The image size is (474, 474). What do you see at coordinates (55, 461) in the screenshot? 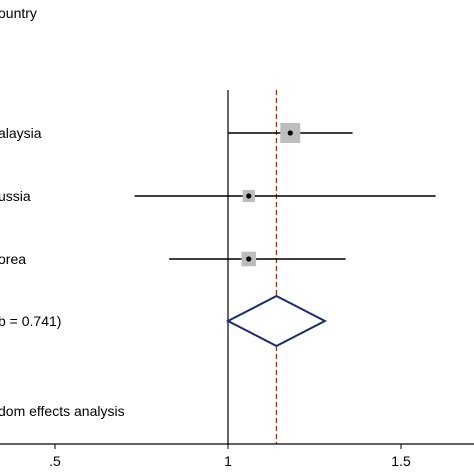
I see `x-tick-label: .5` at bounding box center [55, 461].